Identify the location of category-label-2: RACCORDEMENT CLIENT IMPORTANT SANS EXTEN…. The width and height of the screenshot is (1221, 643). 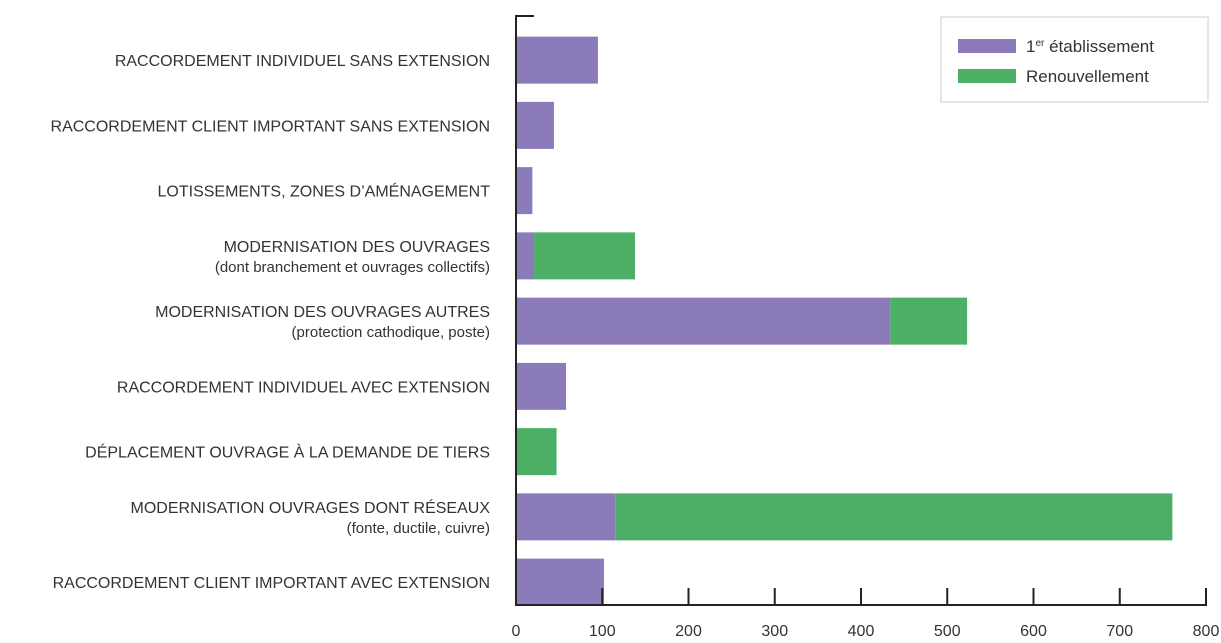
(270, 126).